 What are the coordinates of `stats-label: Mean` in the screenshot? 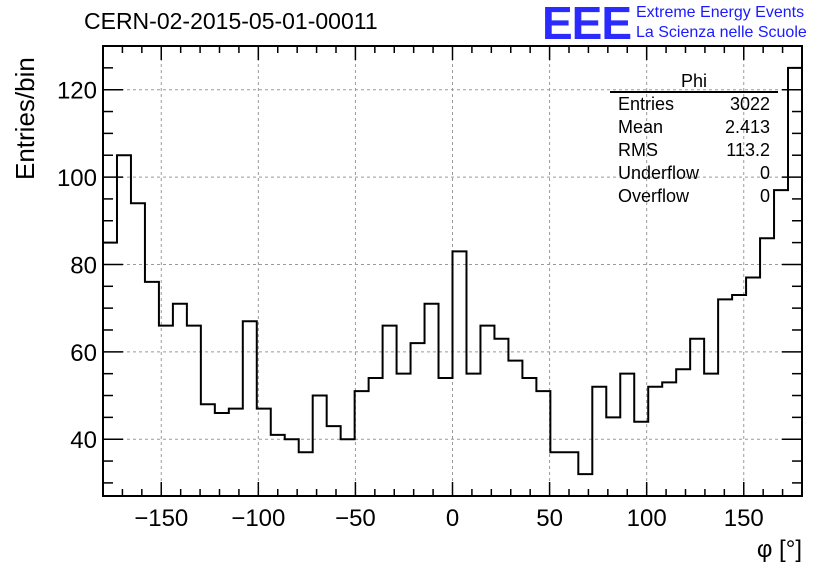 It's located at (641, 127).